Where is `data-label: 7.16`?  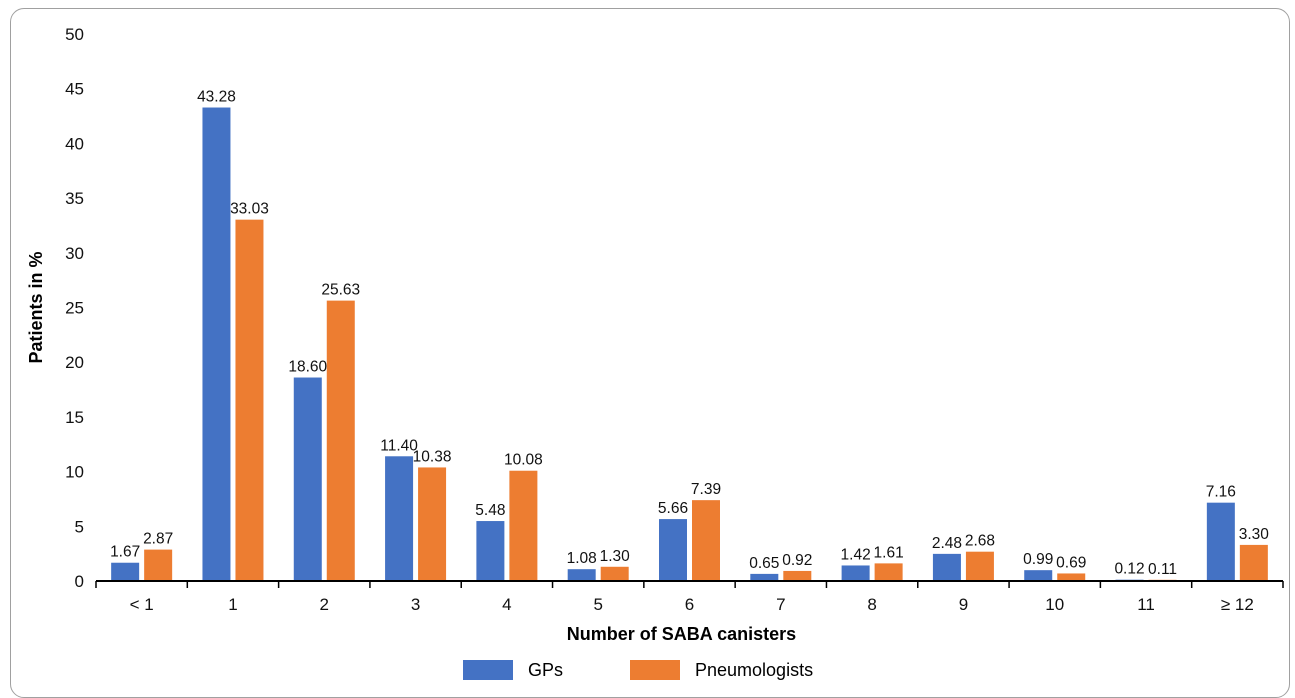 data-label: 7.16 is located at coordinates (1221, 492).